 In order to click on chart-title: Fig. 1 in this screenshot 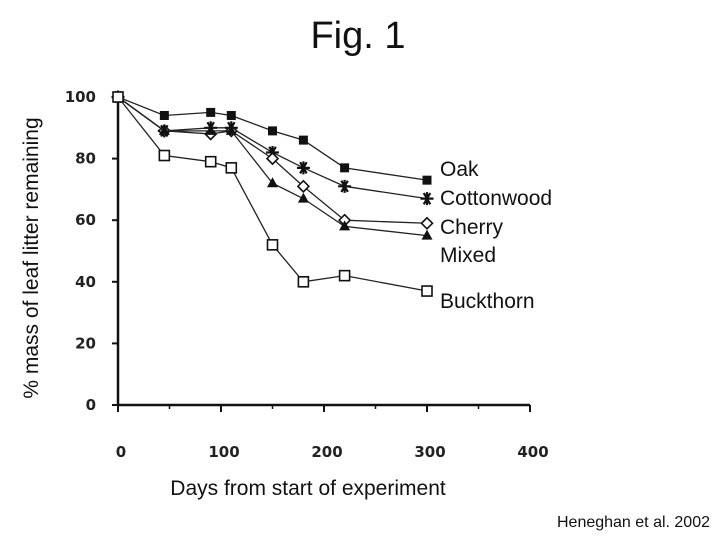, I will do `click(357, 36)`.